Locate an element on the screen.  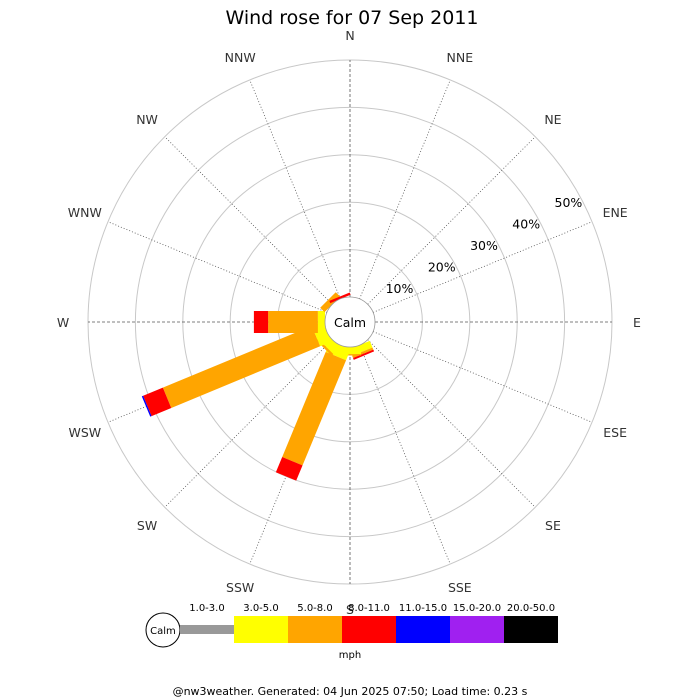
direction-label-n: N is located at coordinates (349, 35).